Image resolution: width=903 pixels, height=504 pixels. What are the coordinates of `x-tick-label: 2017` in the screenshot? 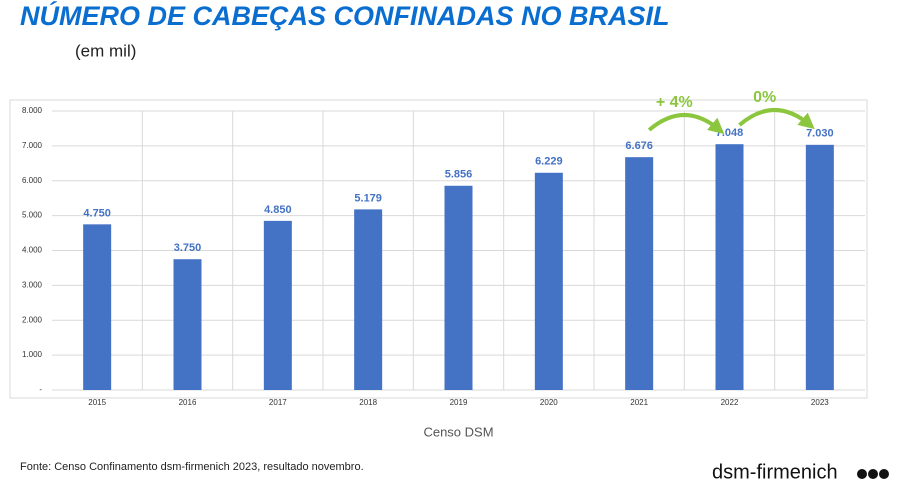 It's located at (278, 402).